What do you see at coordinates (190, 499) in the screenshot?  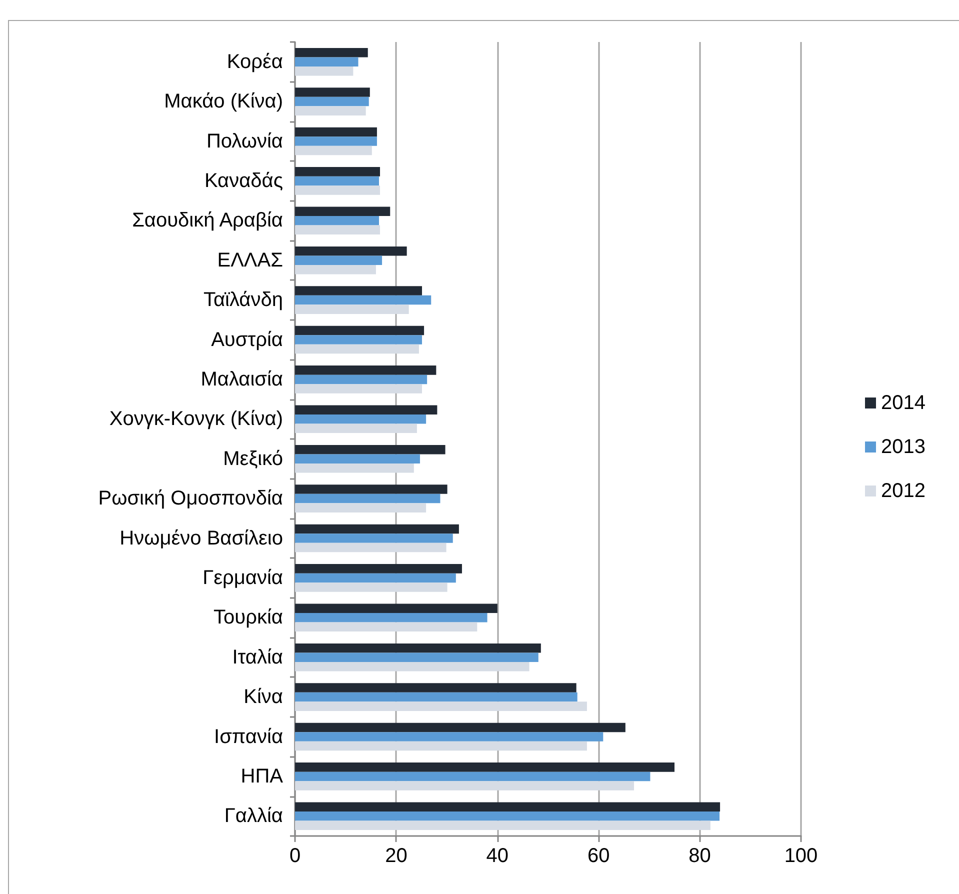 I see `y-tick-label: Ρωσική Ομοσπονδία` at bounding box center [190, 499].